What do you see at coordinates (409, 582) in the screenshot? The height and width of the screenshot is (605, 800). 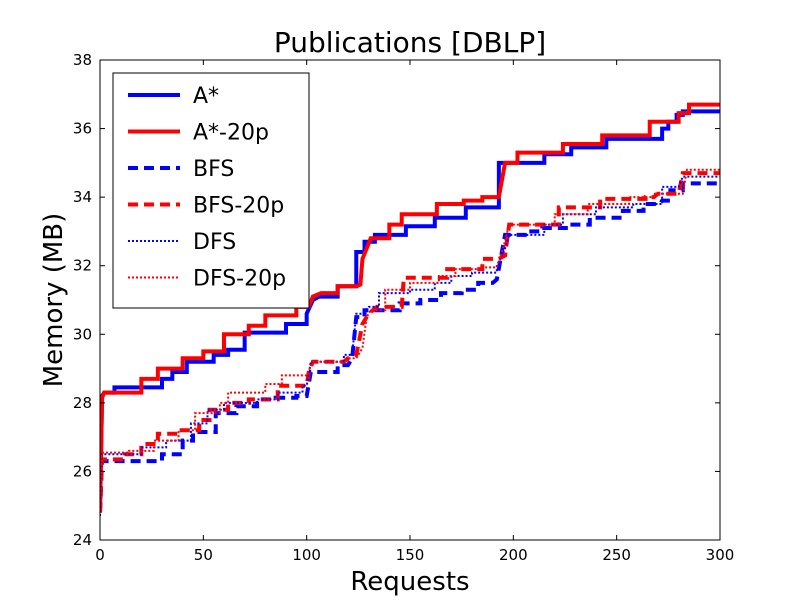 I see `x-axis-label: Requests` at bounding box center [409, 582].